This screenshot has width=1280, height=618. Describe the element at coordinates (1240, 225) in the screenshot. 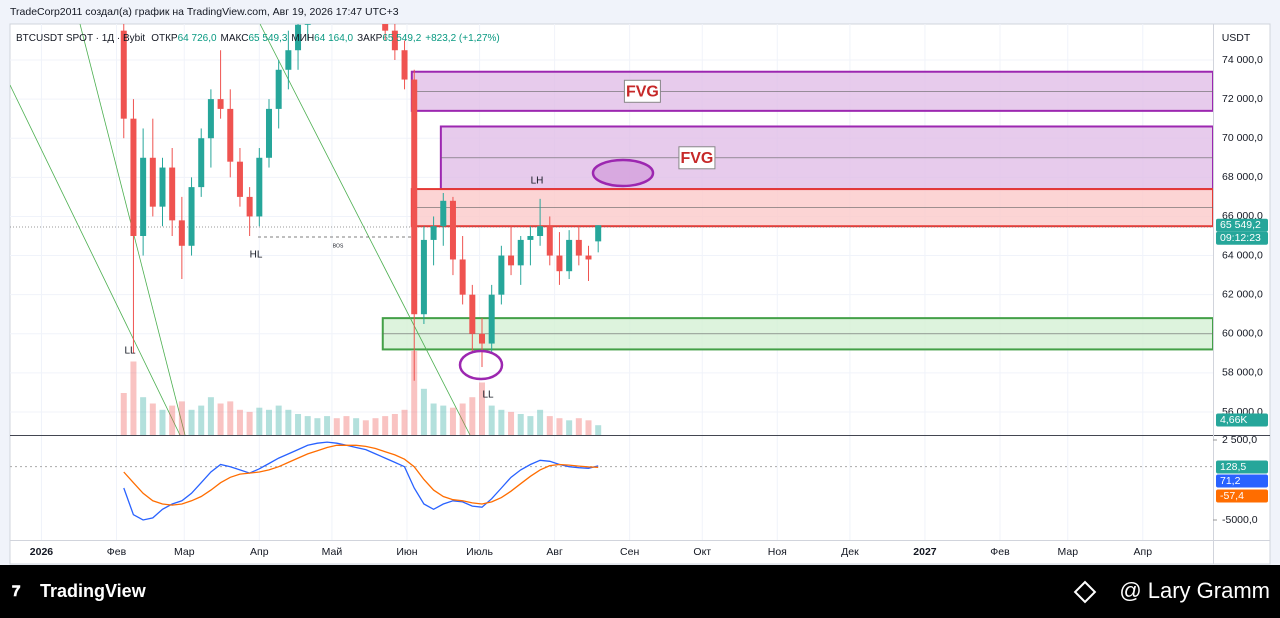

I see `last-price: 65 549,2` at that location.